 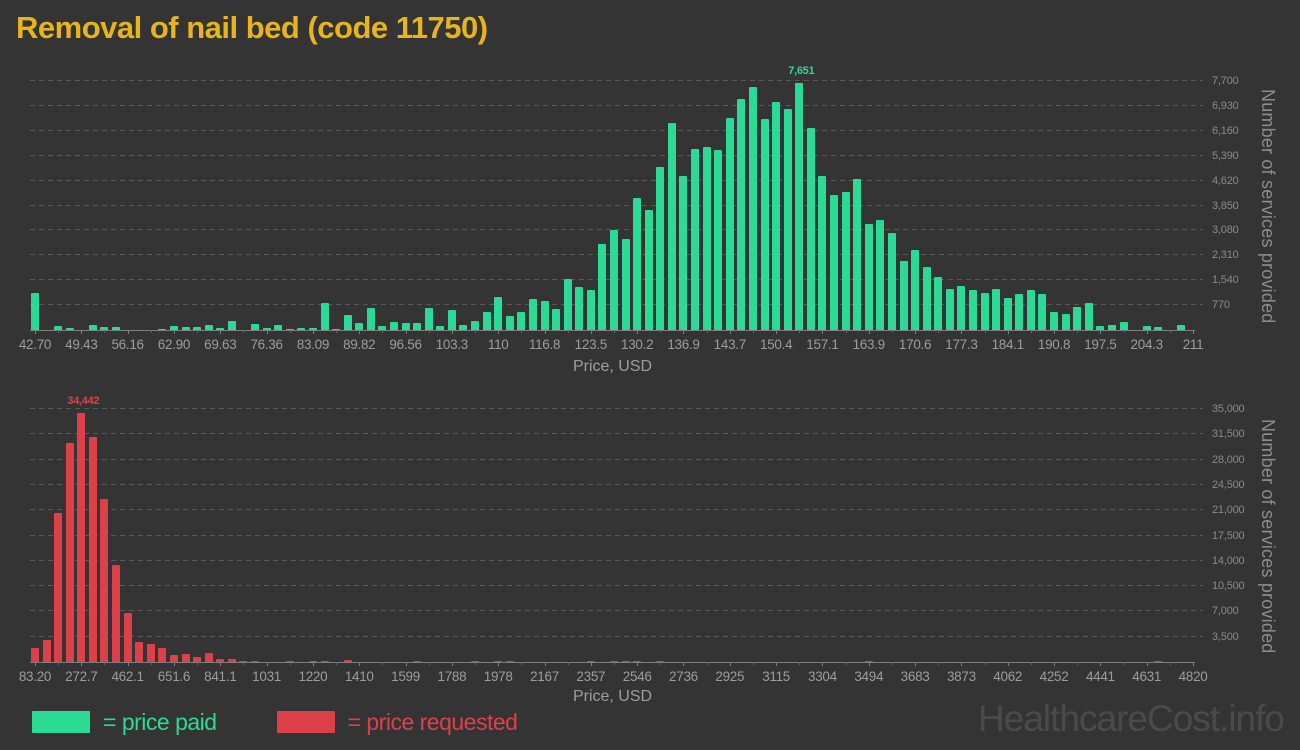 What do you see at coordinates (432, 721) in the screenshot?
I see `legend-label-price-requested: = price requested` at bounding box center [432, 721].